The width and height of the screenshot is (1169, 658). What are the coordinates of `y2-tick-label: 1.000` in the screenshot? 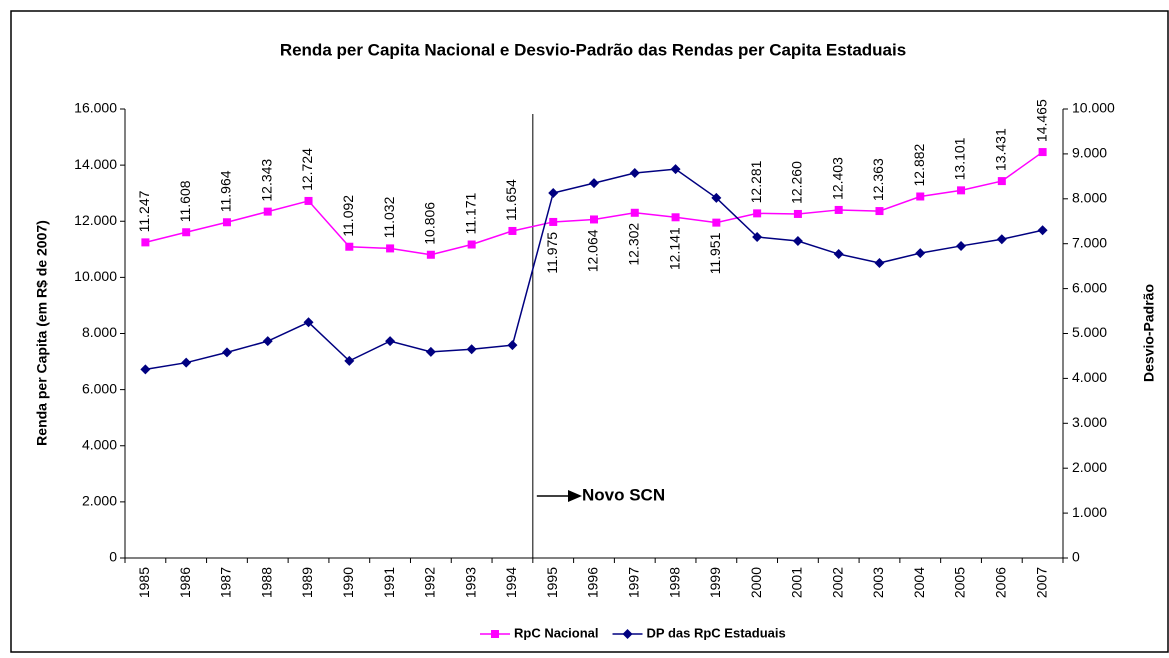 It's located at (1089, 512).